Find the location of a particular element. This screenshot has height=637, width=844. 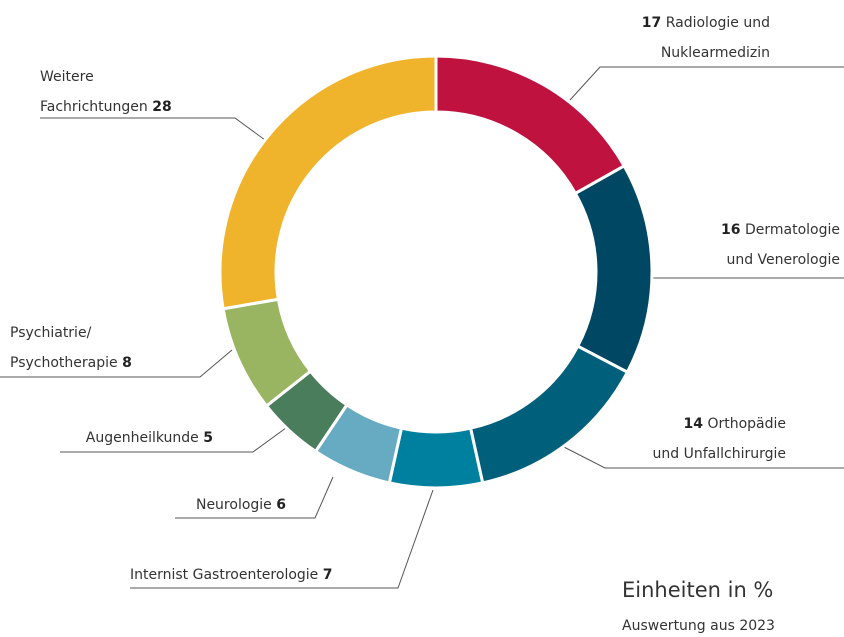

segment-label: Augenheilkunde 5 is located at coordinates (149, 438).